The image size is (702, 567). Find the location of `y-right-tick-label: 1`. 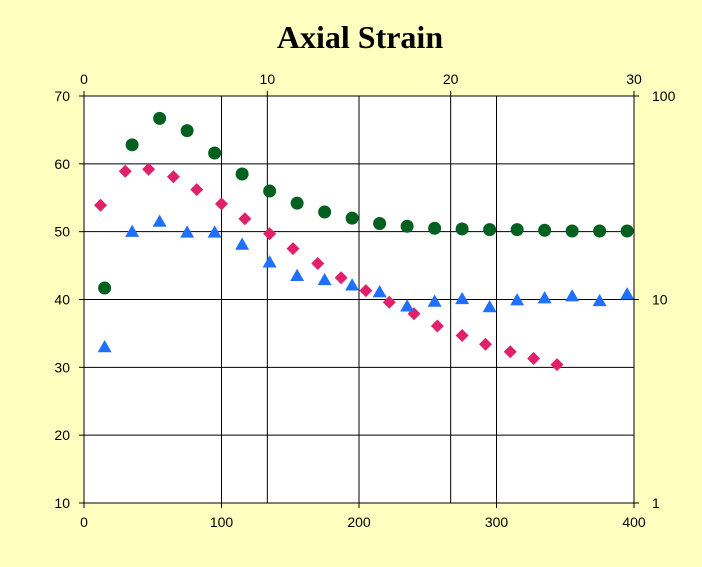

y-right-tick-label: 1 is located at coordinates (656, 503).